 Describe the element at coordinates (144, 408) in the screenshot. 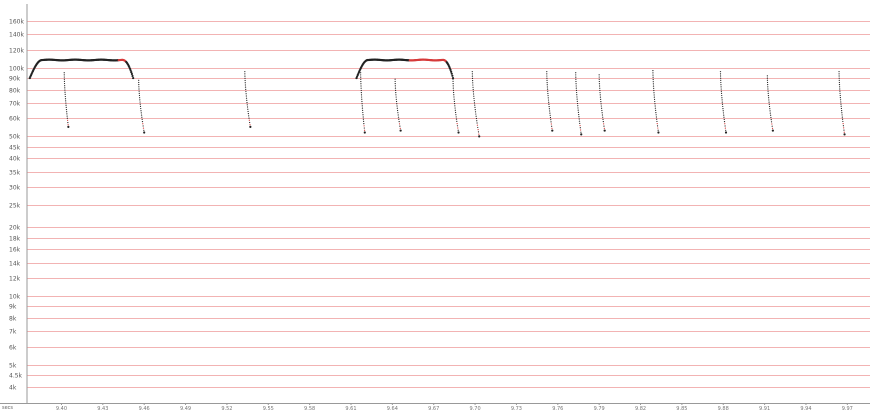

I see `x-tick-label: 9.46` at that location.